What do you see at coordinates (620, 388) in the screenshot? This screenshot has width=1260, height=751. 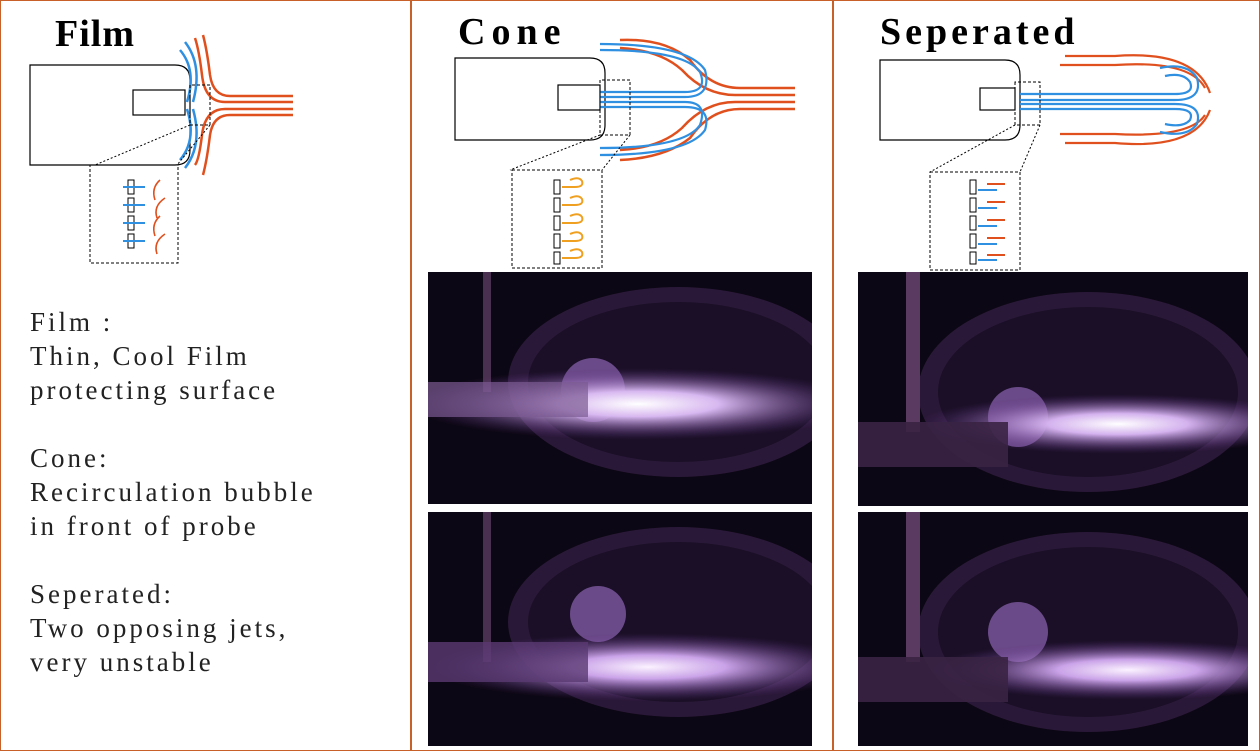 I see `photo-cone-top` at bounding box center [620, 388].